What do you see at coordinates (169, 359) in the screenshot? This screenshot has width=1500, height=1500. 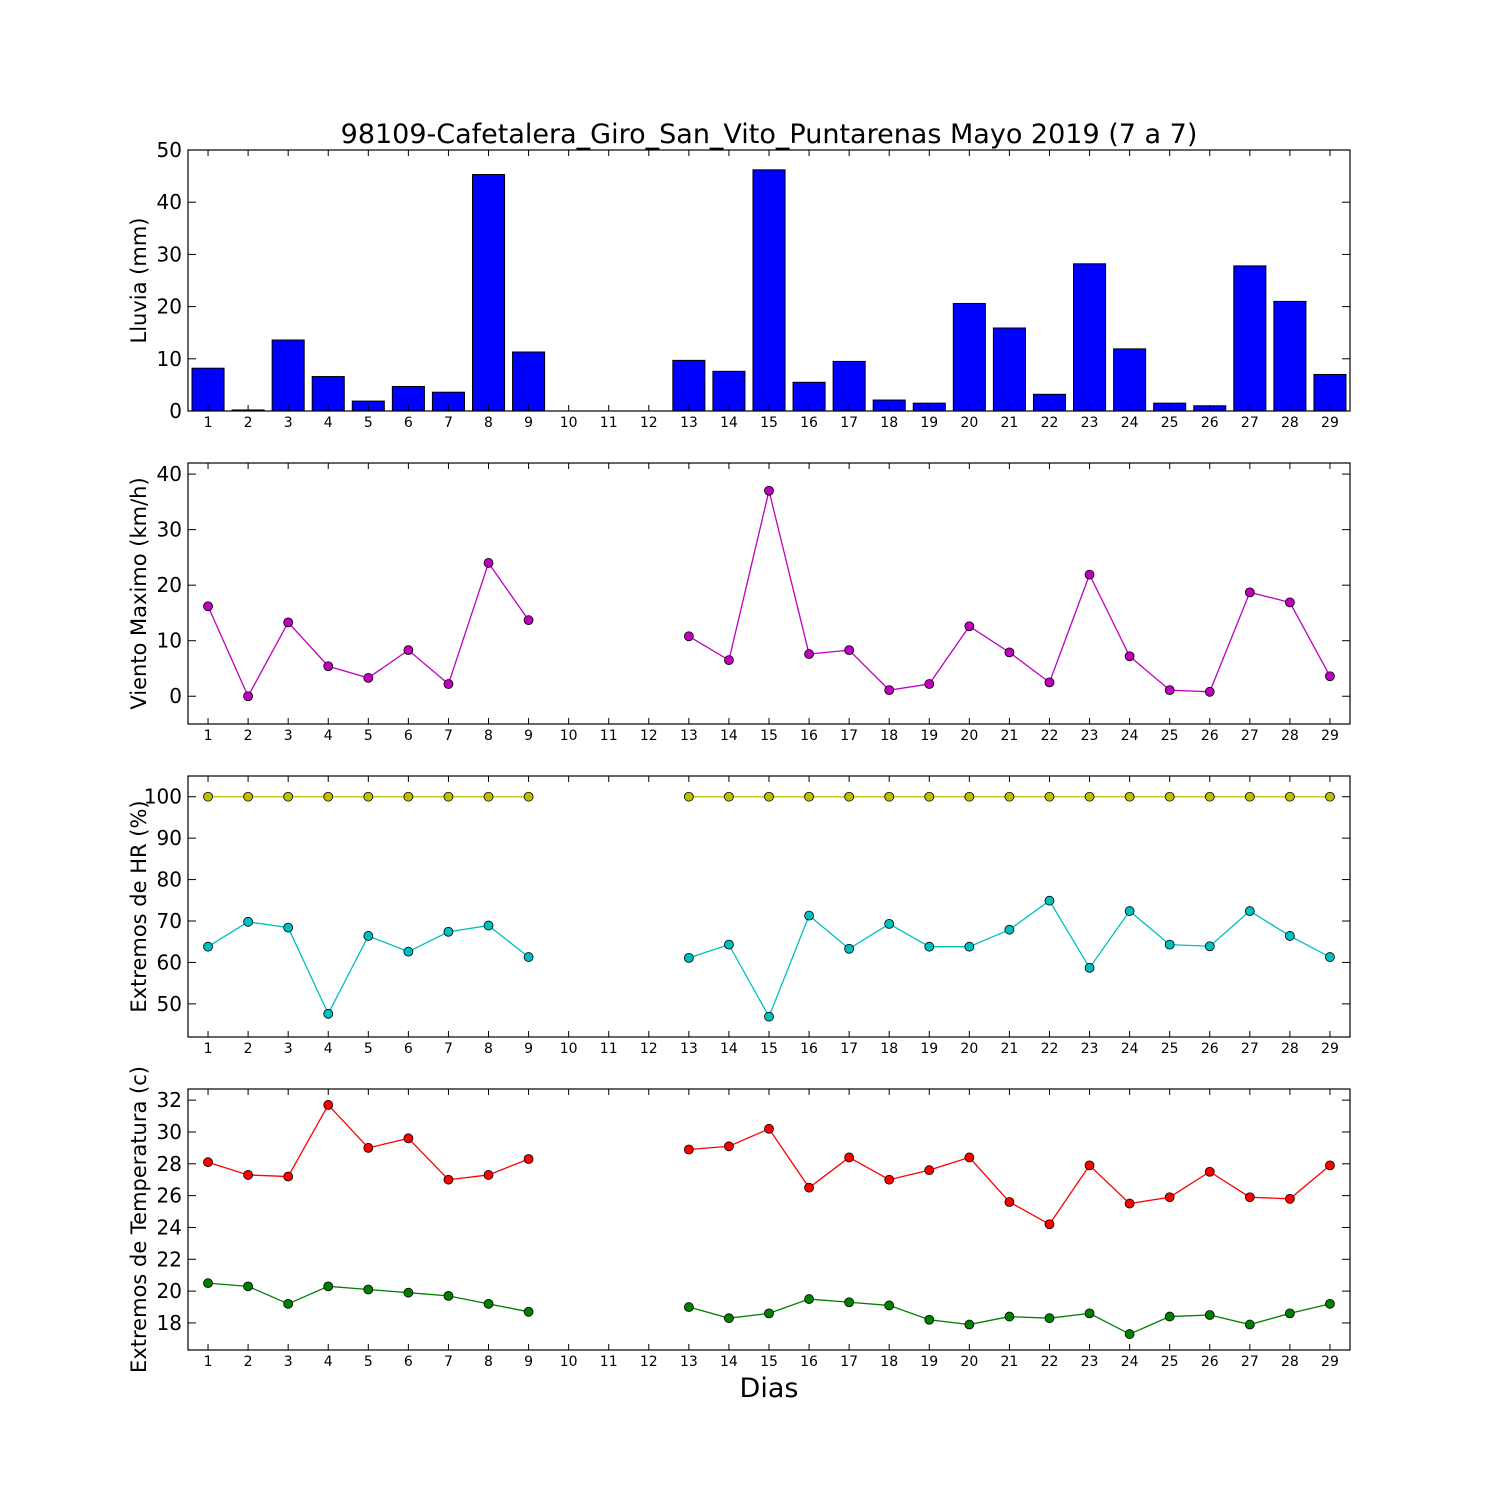 I see `ytick-label-lluvia: 10` at bounding box center [169, 359].